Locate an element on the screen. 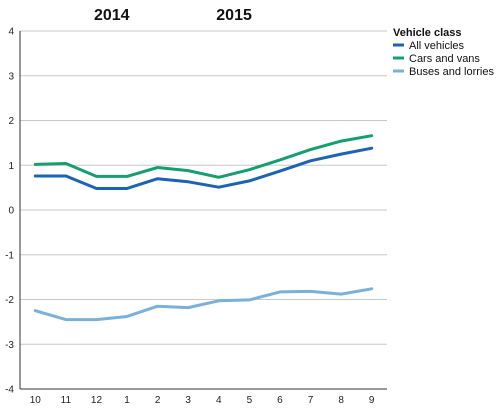 This screenshot has height=410, width=500. x-tick-label: 8 is located at coordinates (341, 400).